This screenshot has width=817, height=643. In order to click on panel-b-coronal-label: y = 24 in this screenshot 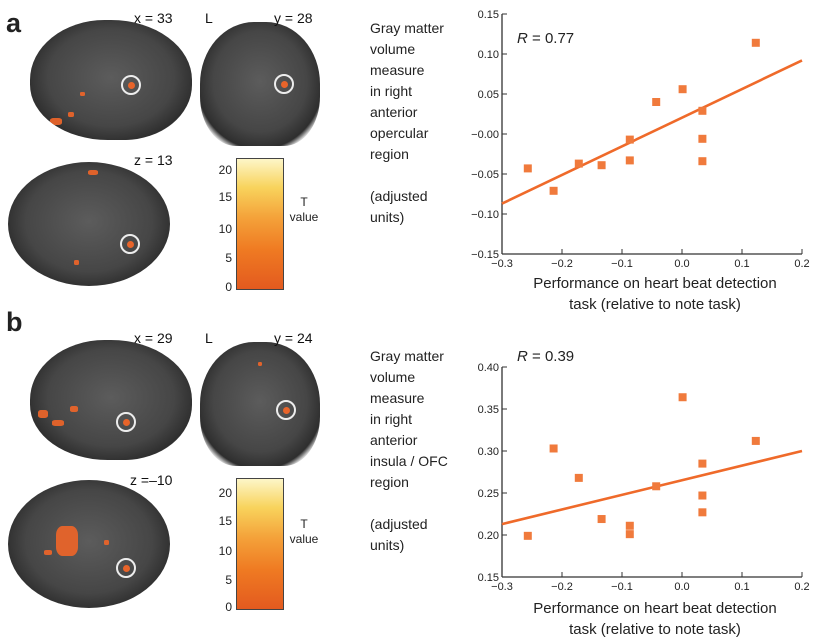, I will do `click(293, 338)`.